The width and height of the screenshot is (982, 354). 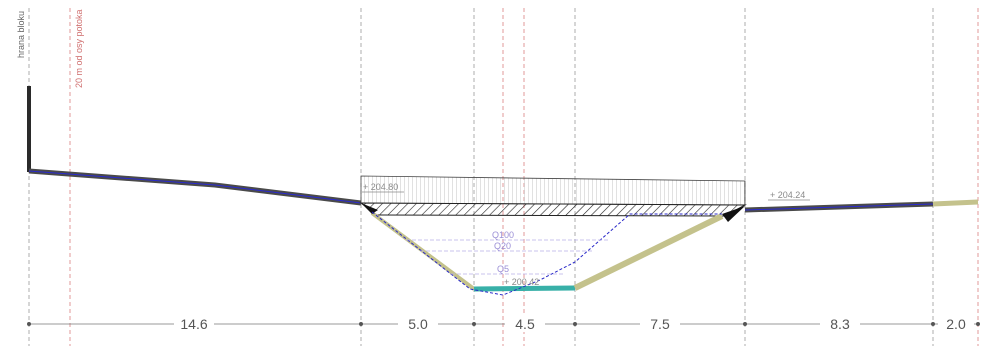 I want to click on left-abutment, so click(x=369, y=208).